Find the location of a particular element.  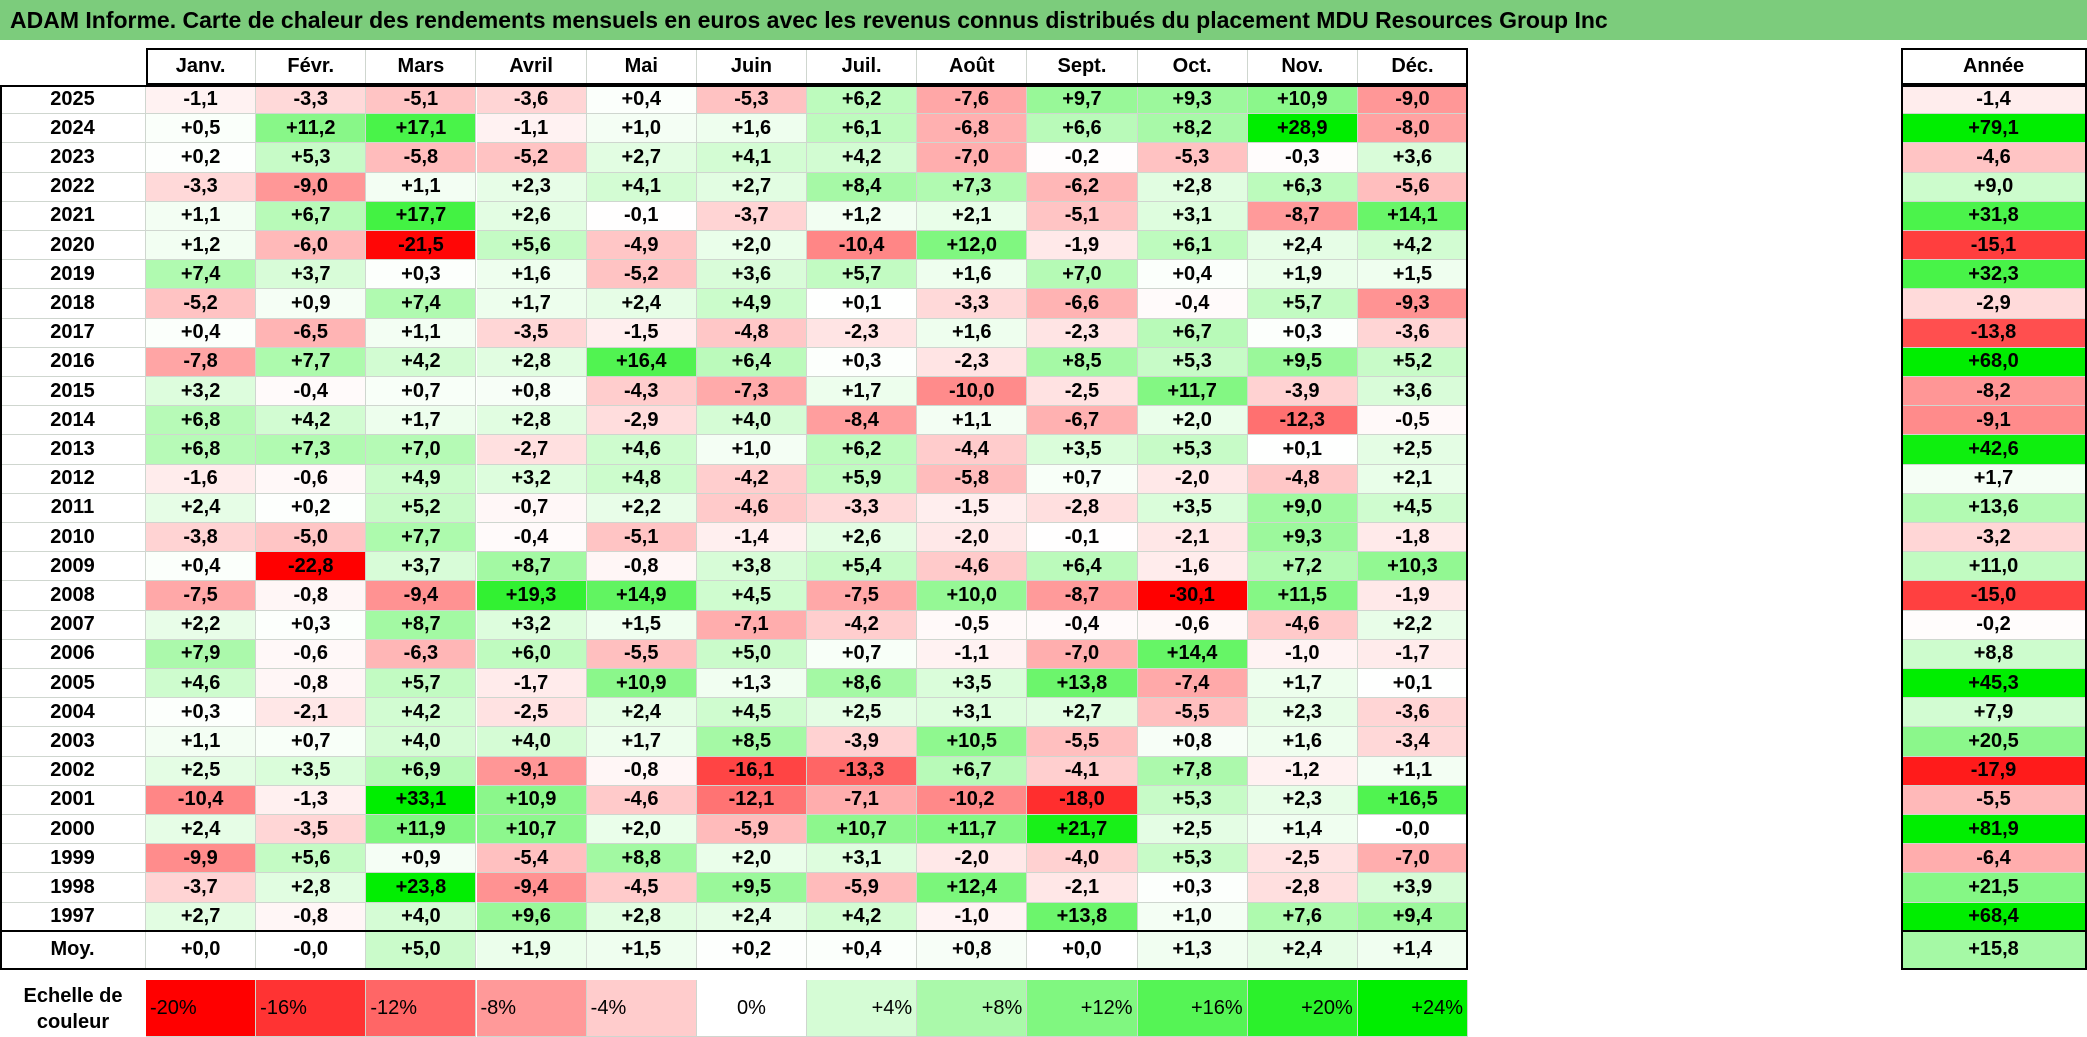

heatmap-cell: -2,9 is located at coordinates (641, 421).